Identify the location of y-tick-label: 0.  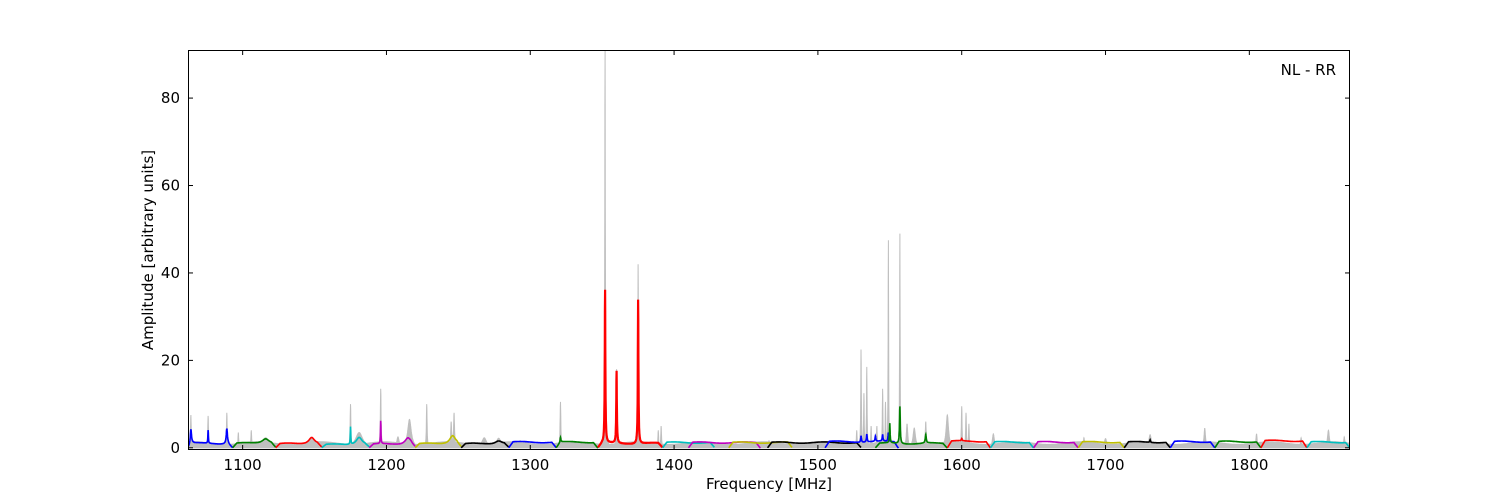
(175, 448).